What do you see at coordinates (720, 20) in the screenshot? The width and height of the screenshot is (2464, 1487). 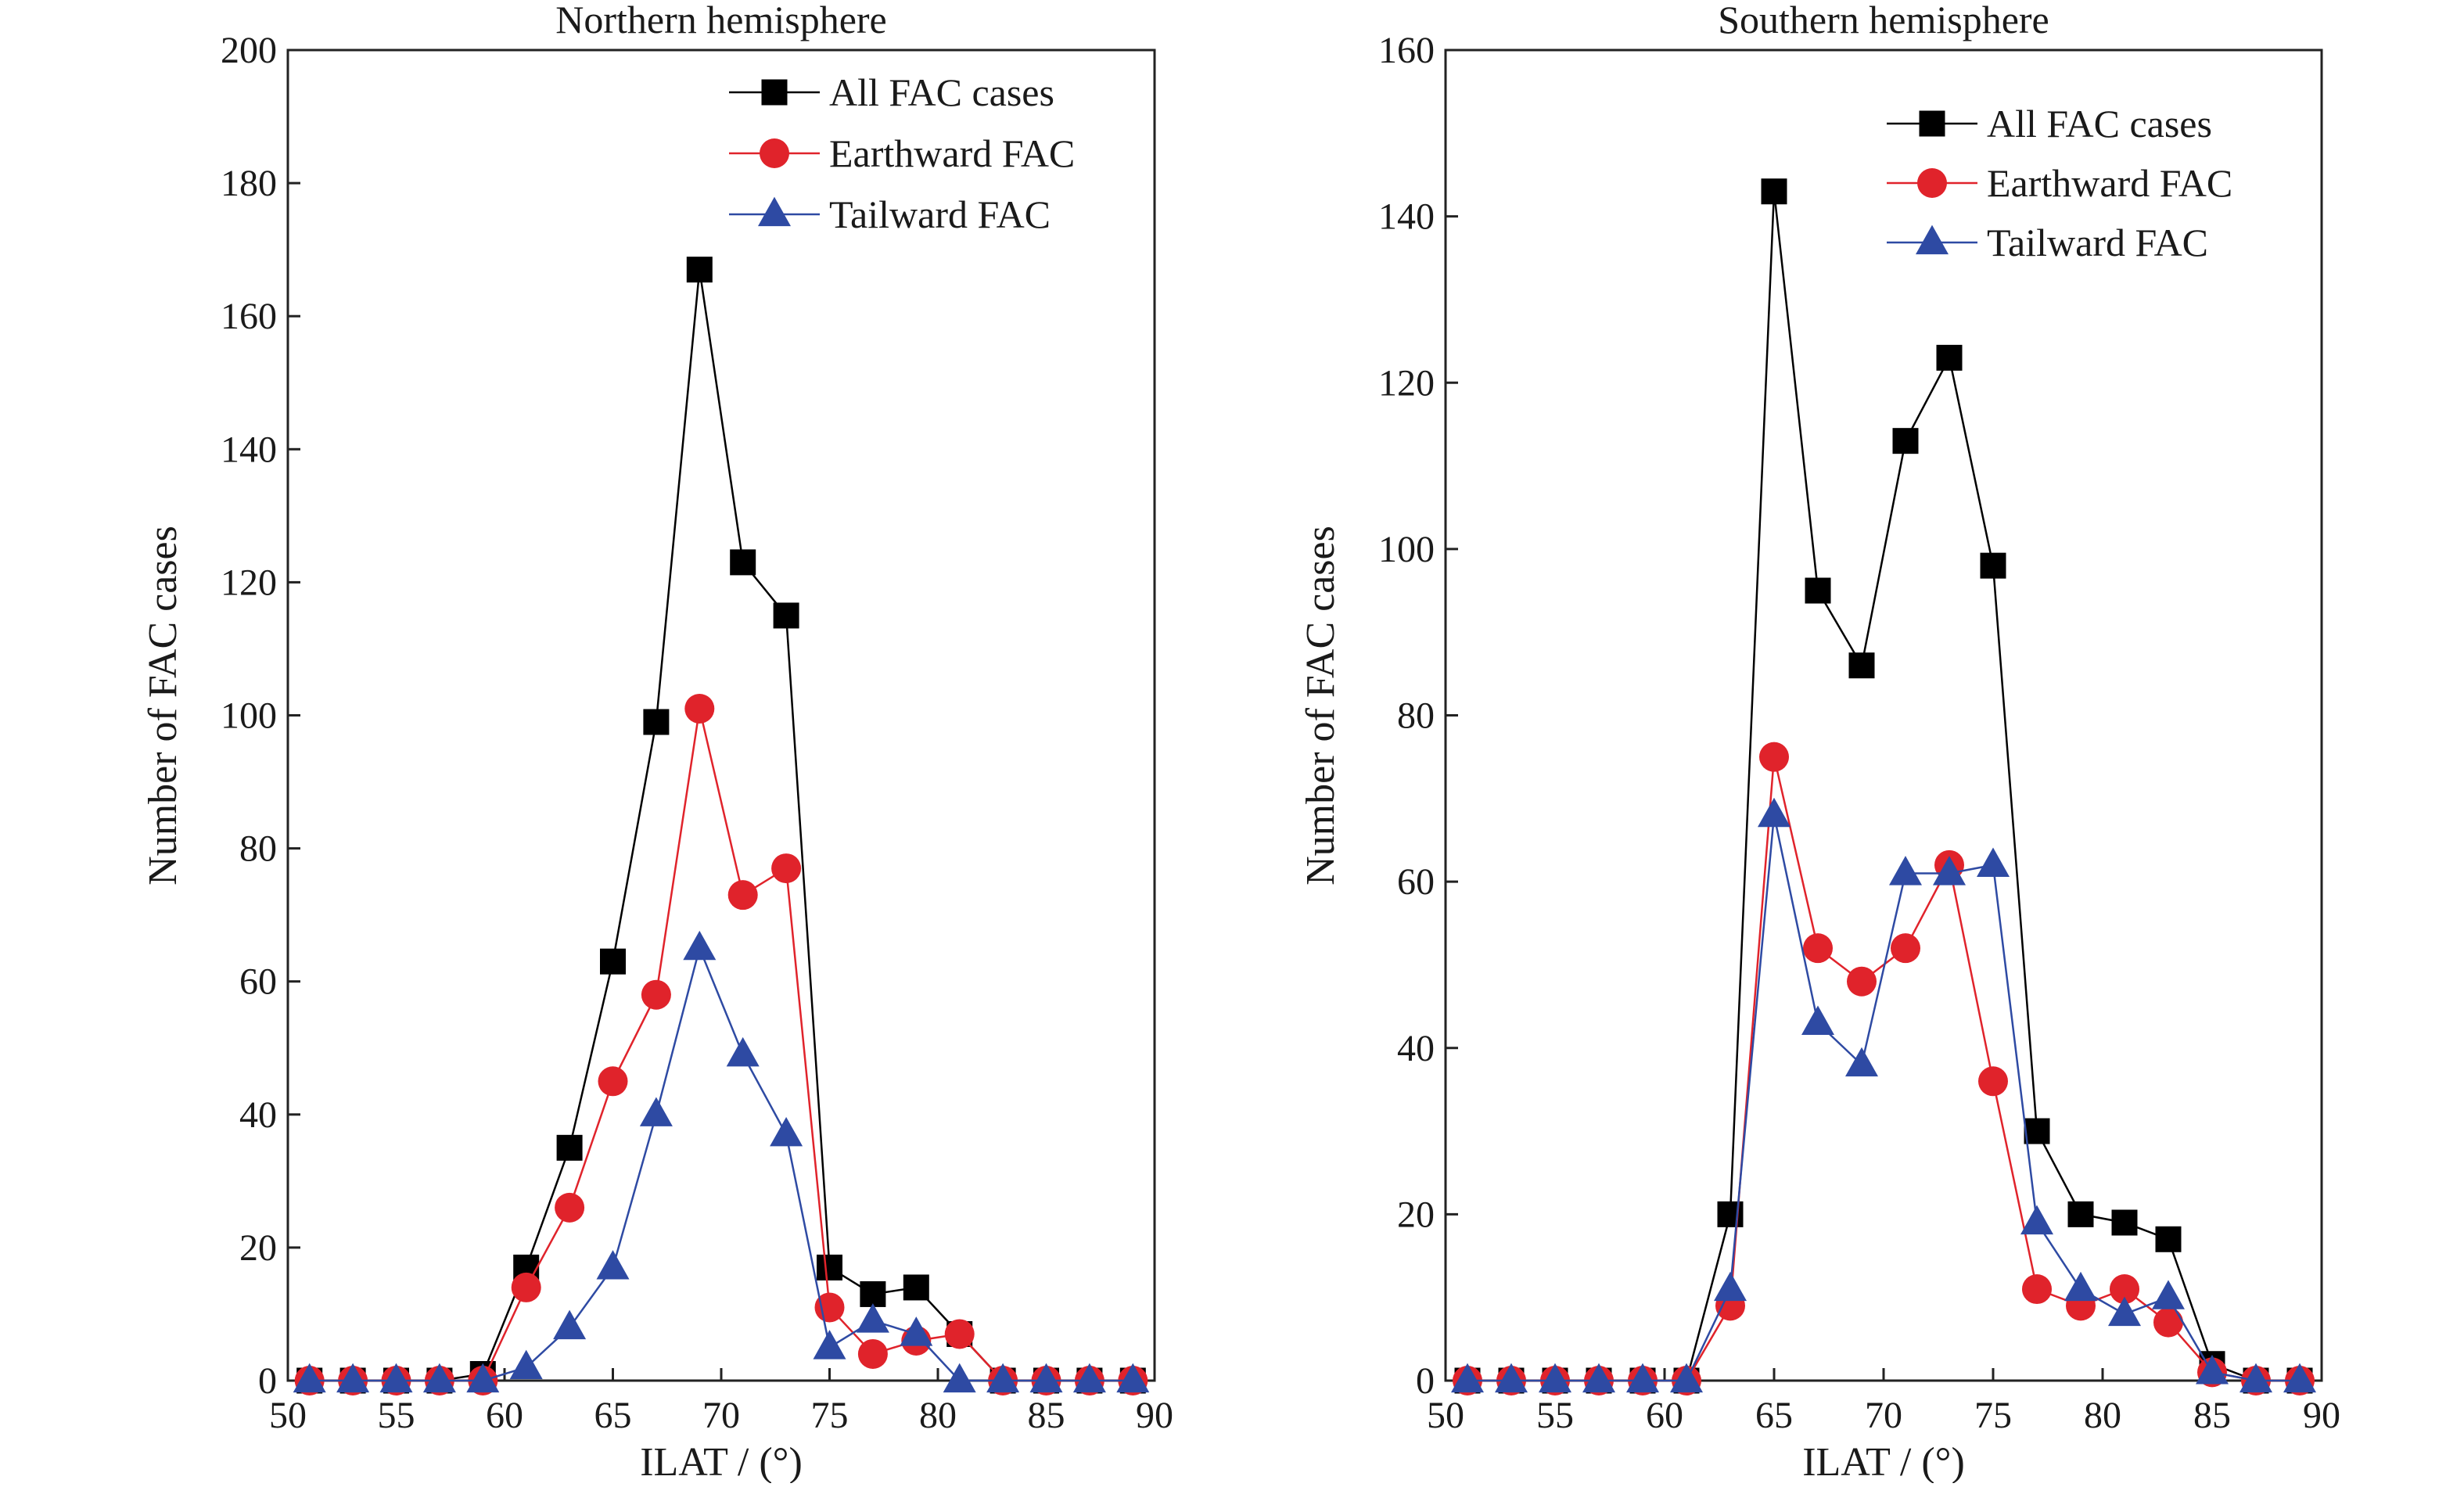 I see `chart-title: Northern hemisphere` at bounding box center [720, 20].